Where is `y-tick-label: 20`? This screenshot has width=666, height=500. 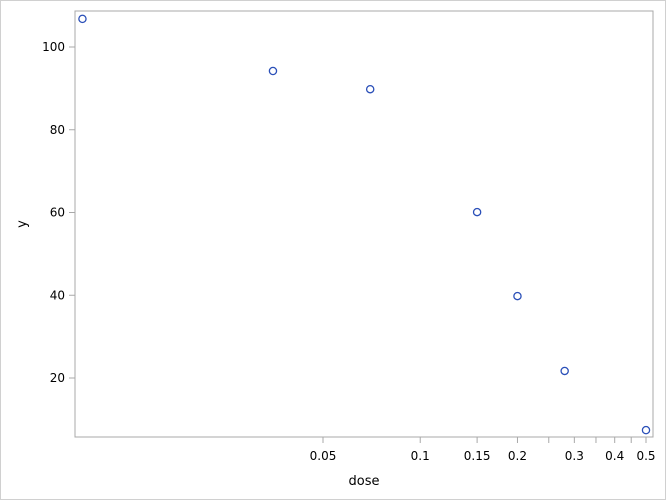 y-tick-label: 20 is located at coordinates (57, 378).